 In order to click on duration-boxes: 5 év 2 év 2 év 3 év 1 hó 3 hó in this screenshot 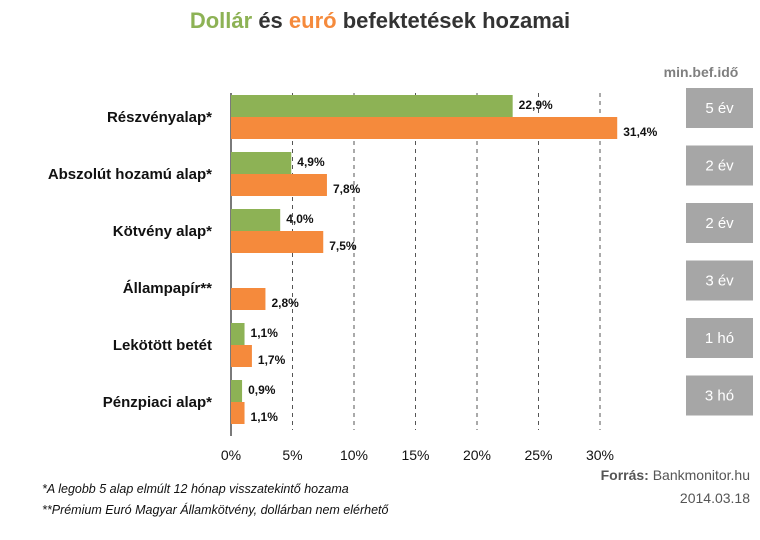, I will do `click(719, 252)`.